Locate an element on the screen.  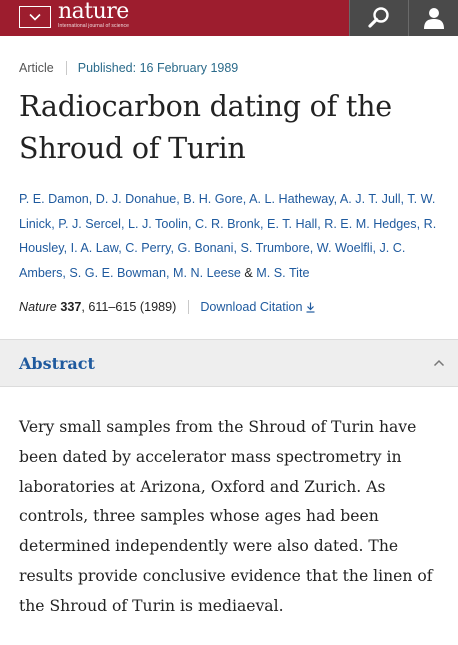
author-link: B. H. Gore is located at coordinates (213, 199).